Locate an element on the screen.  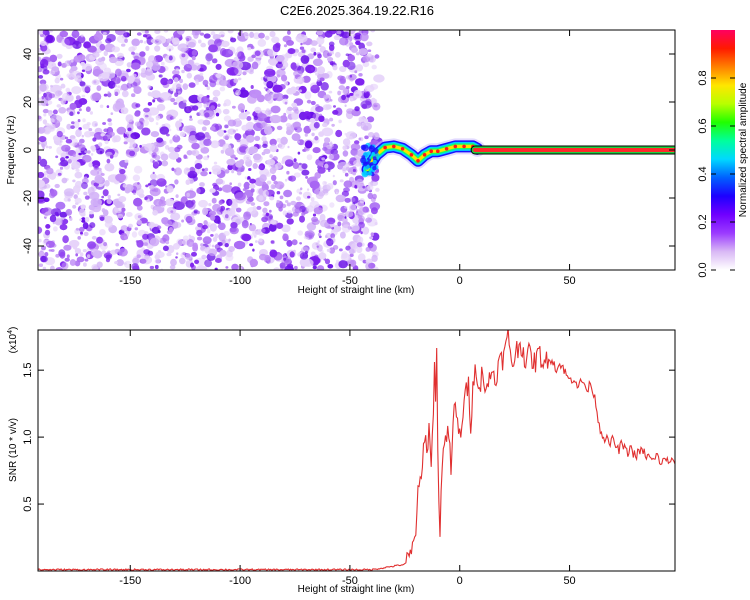
snr-x-tick-label: 50 is located at coordinates (569, 581).